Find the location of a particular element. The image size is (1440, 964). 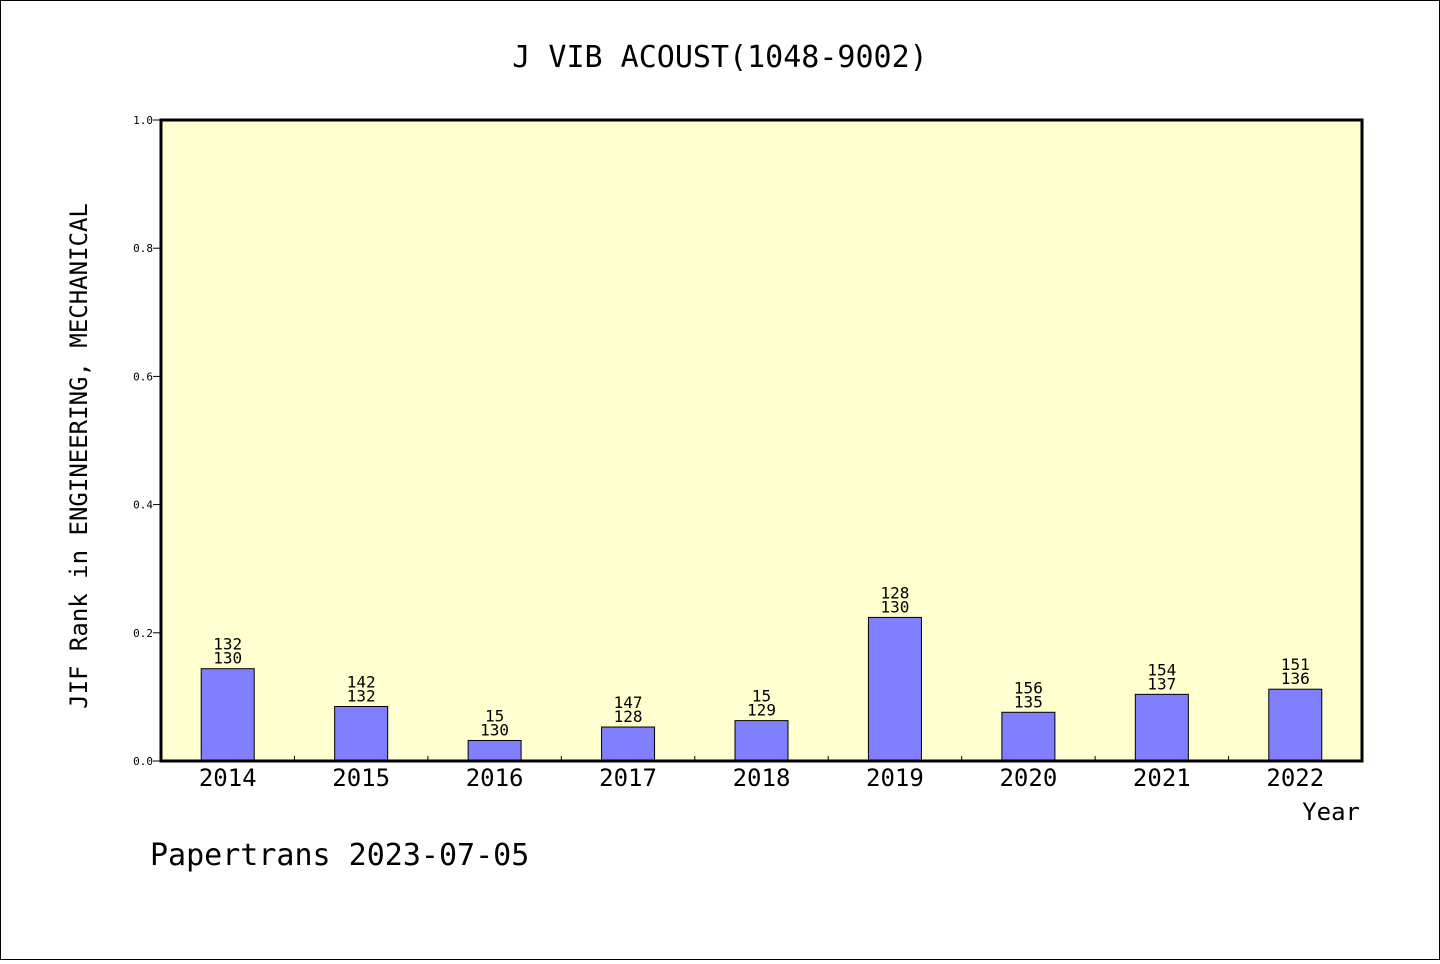

y-axis-label: JIF Rank in ENGINEERING, MECHANICAL is located at coordinates (79, 456).